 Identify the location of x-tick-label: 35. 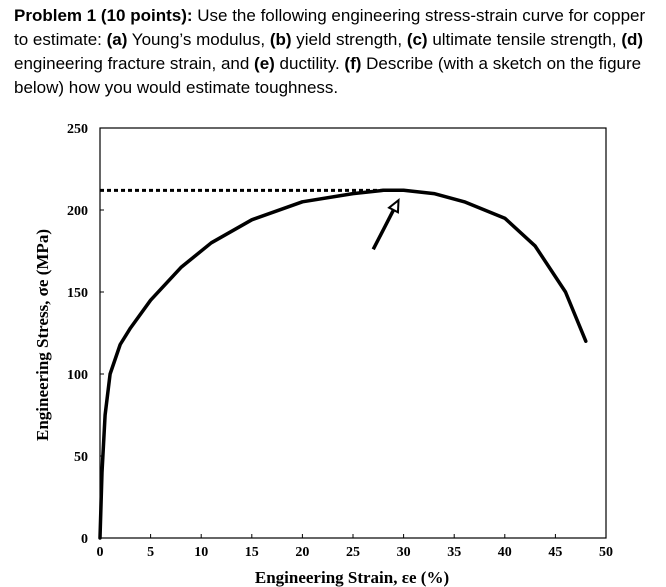
(454, 552).